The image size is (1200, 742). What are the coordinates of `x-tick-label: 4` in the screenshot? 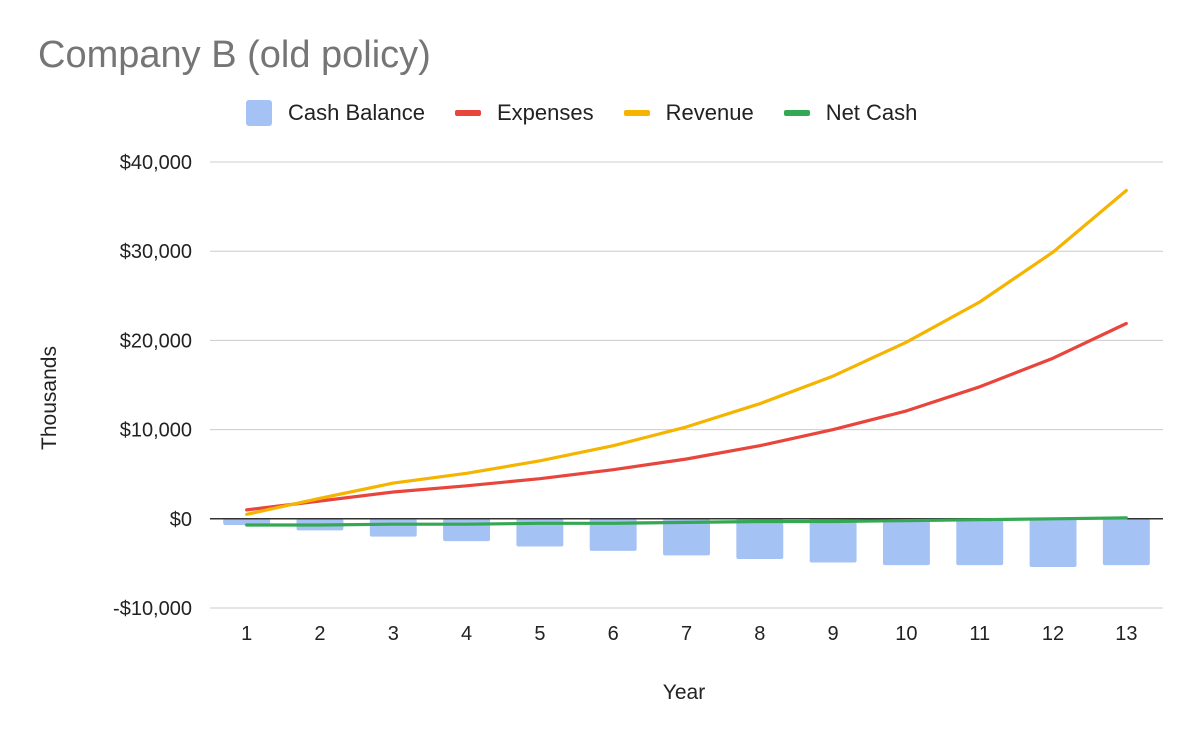 It's located at (466, 634).